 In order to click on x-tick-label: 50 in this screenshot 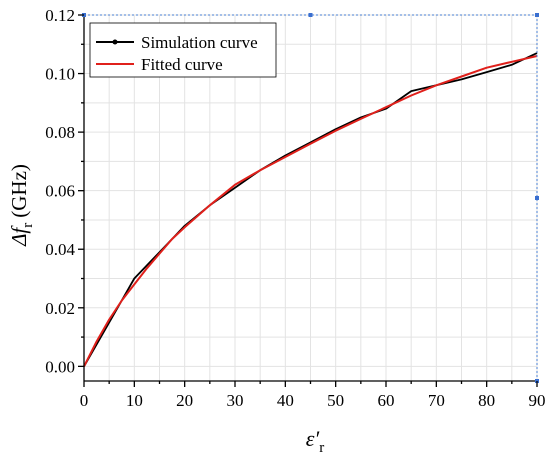, I will do `click(335, 400)`.